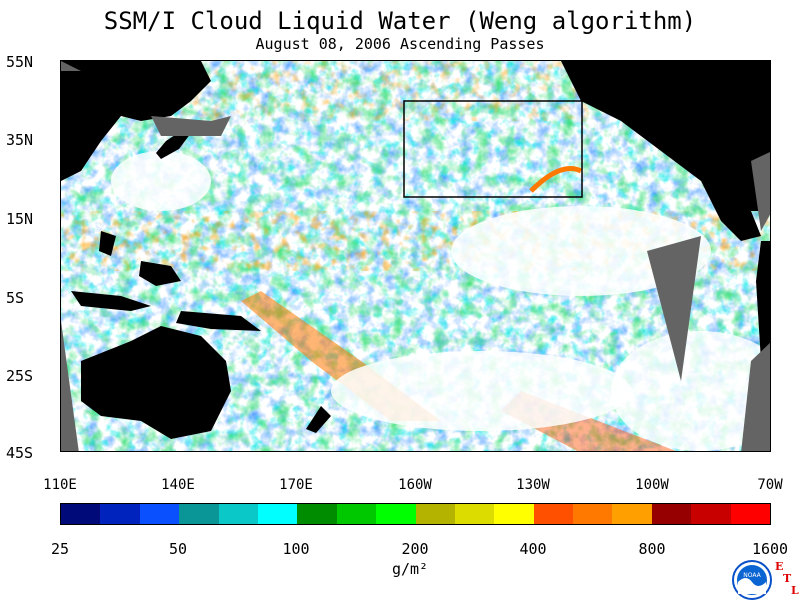  I want to click on colorbar, so click(415, 514).